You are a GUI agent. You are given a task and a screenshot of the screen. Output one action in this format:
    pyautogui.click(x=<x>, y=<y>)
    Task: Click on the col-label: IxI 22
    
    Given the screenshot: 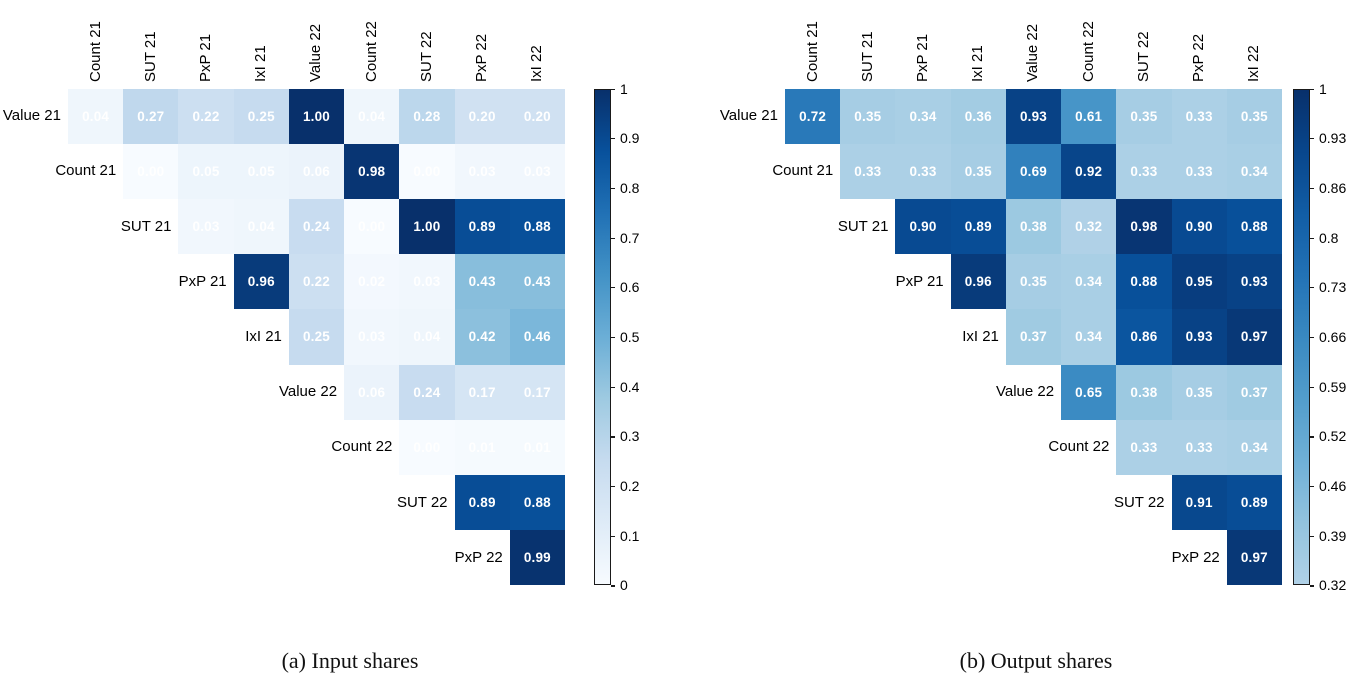 What is the action you would take?
    pyautogui.click(x=1254, y=63)
    